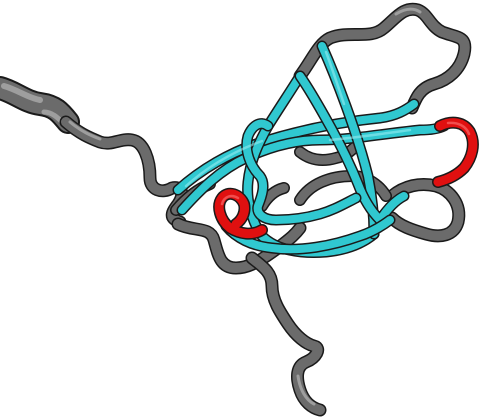  What do you see at coordinates (455, 152) in the screenshot?
I see `red-turn-right` at bounding box center [455, 152].